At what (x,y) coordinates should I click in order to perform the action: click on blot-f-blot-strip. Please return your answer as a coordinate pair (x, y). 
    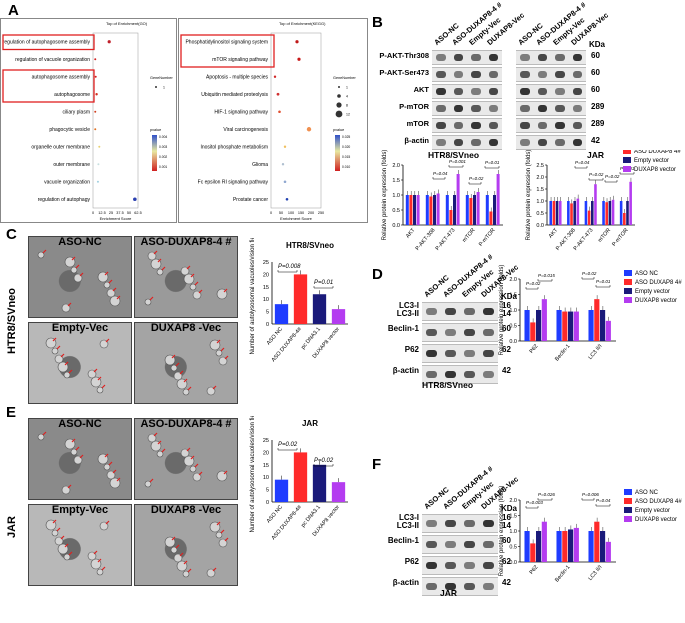
    Looking at the image, I should click on (460, 586).